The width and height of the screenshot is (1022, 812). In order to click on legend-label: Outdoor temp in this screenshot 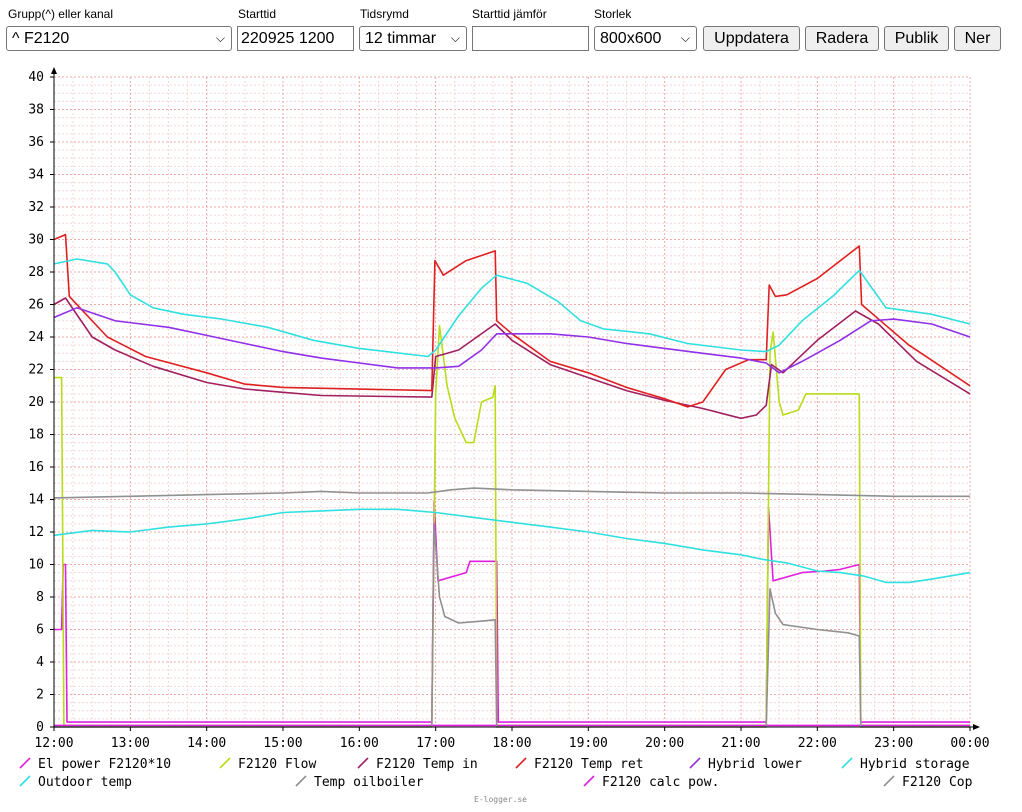, I will do `click(85, 782)`.